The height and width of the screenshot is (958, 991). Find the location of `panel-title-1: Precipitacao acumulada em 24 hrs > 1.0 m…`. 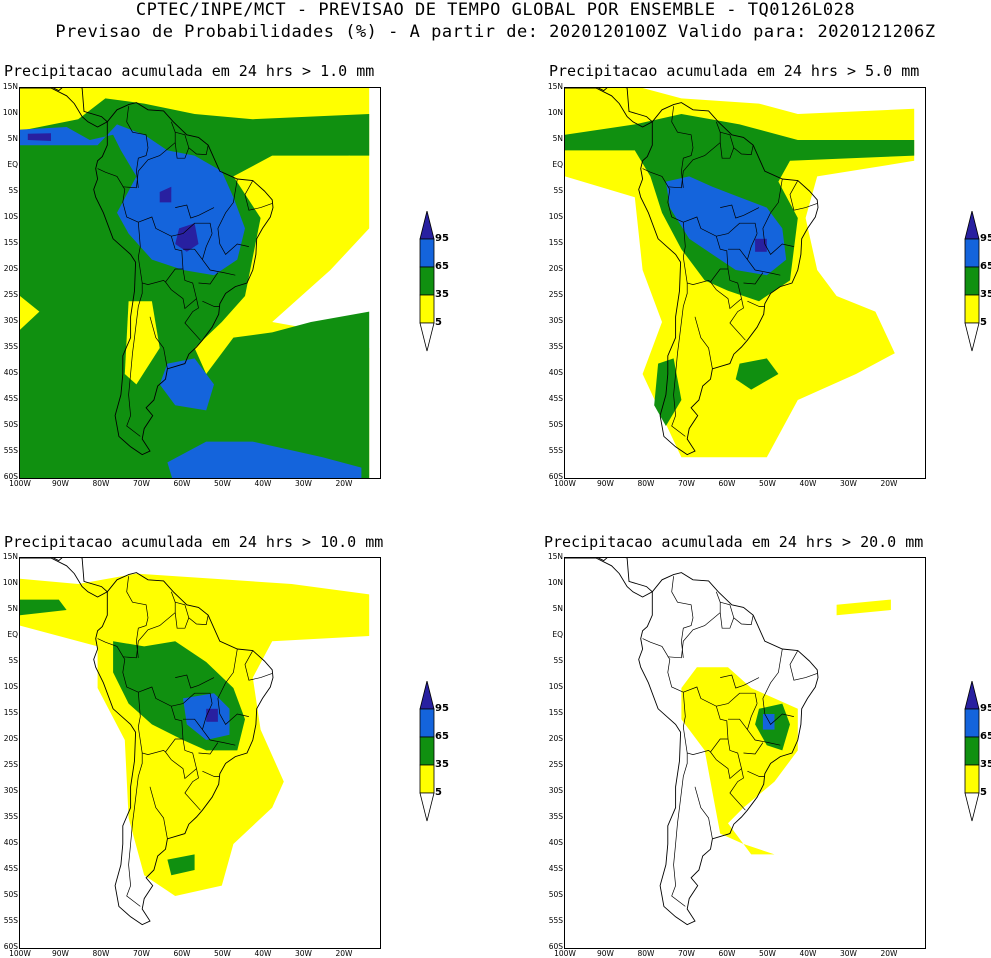

panel-title-1: Precipitacao acumulada em 24 hrs > 1.0 m… is located at coordinates (189, 71).